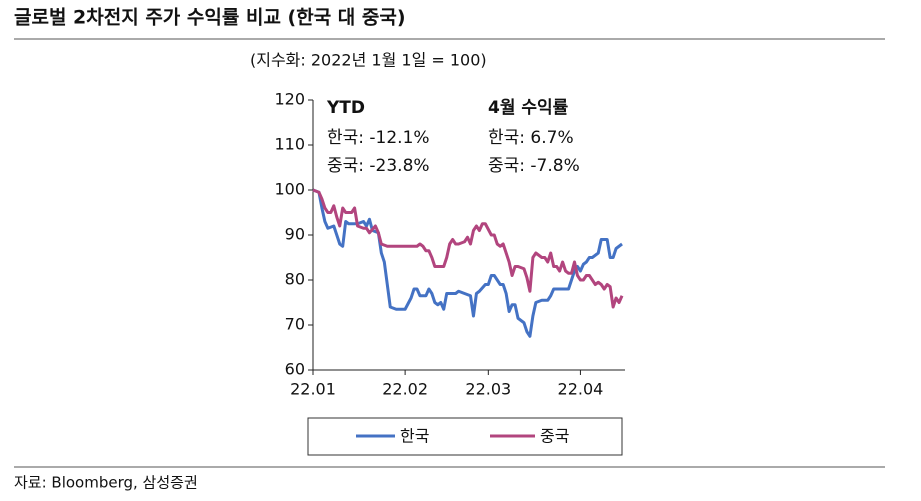 This screenshot has width=921, height=501. Describe the element at coordinates (210, 18) in the screenshot. I see `chart-title: 글로벌 2차전지 주가 수익률 비교 (한국 대 중국)` at that location.